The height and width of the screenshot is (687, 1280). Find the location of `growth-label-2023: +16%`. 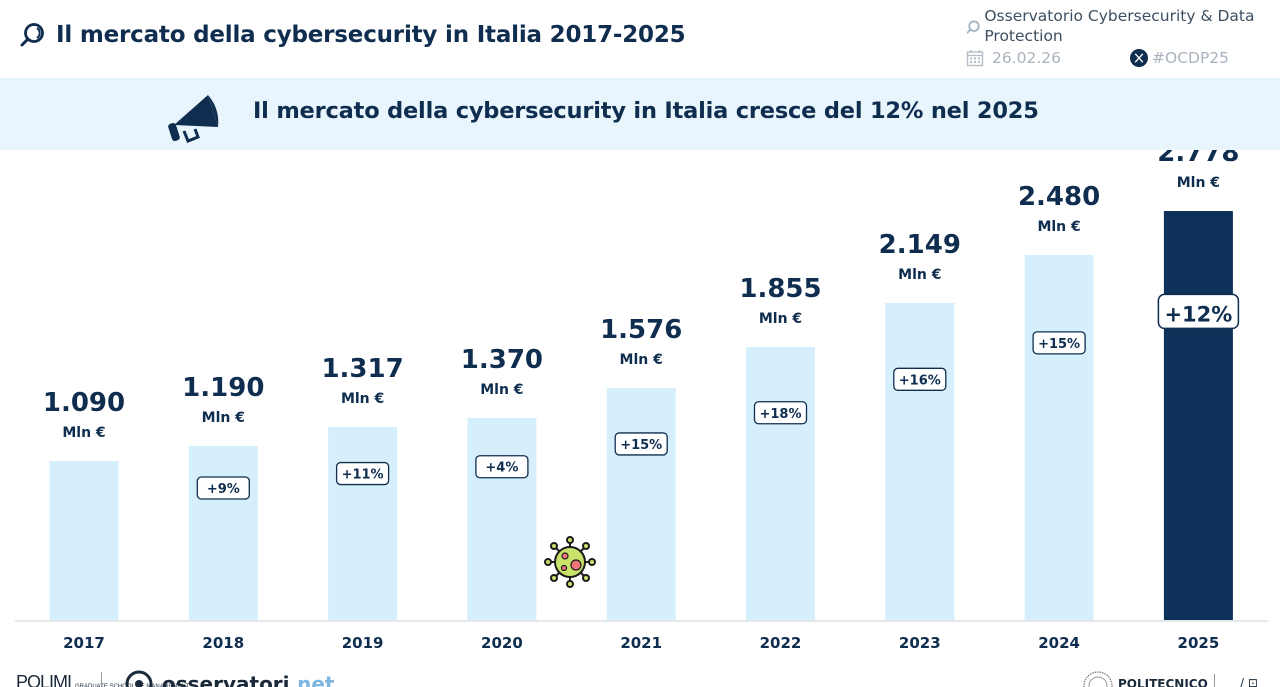

growth-label-2023: +16% is located at coordinates (920, 380).